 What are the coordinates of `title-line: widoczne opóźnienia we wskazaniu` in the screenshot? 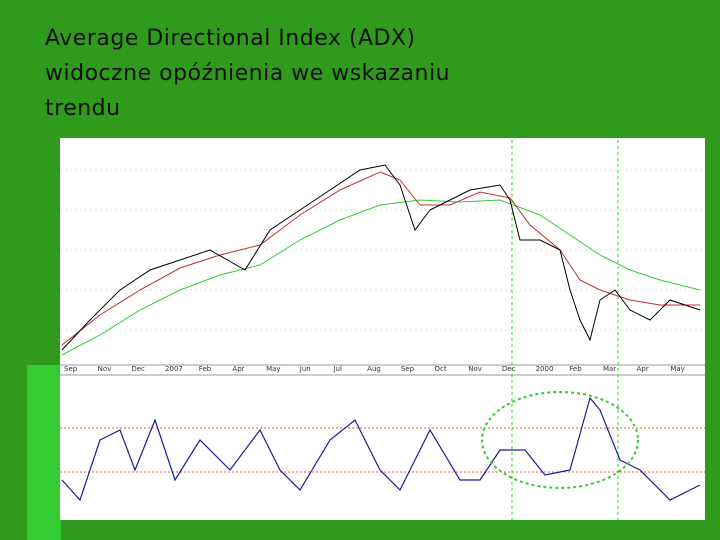 It's located at (248, 73).